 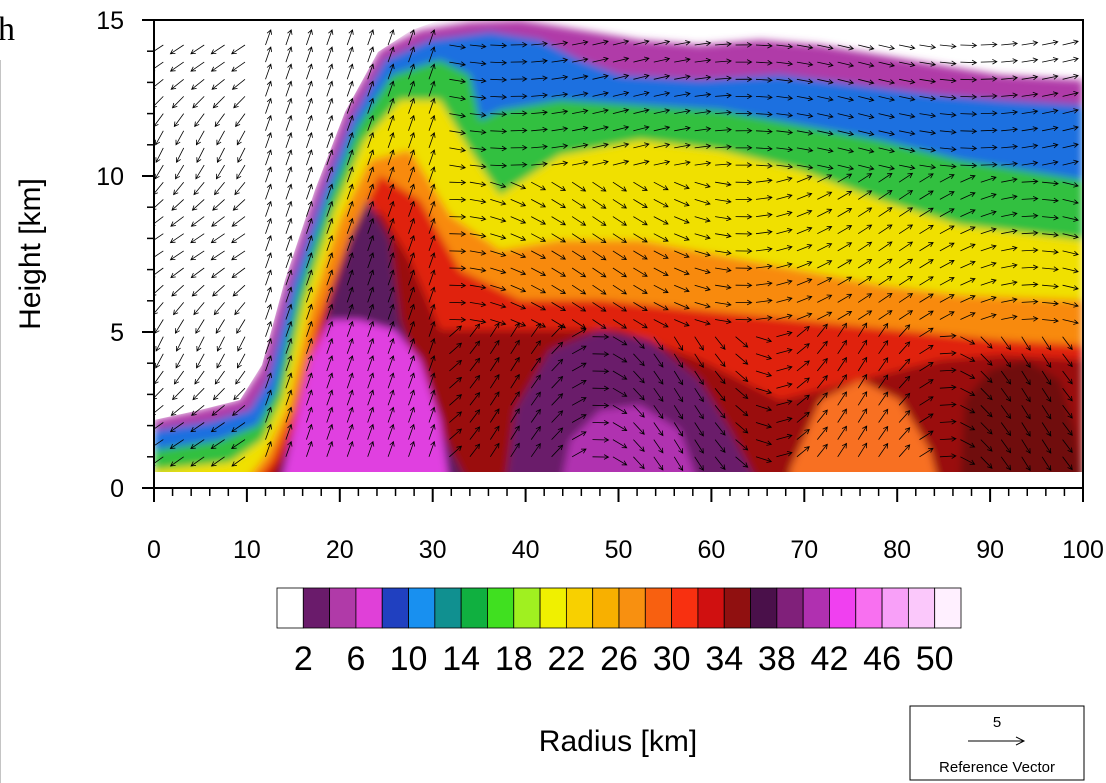 What do you see at coordinates (30, 254) in the screenshot?
I see `y-axis-label: Height [km]` at bounding box center [30, 254].